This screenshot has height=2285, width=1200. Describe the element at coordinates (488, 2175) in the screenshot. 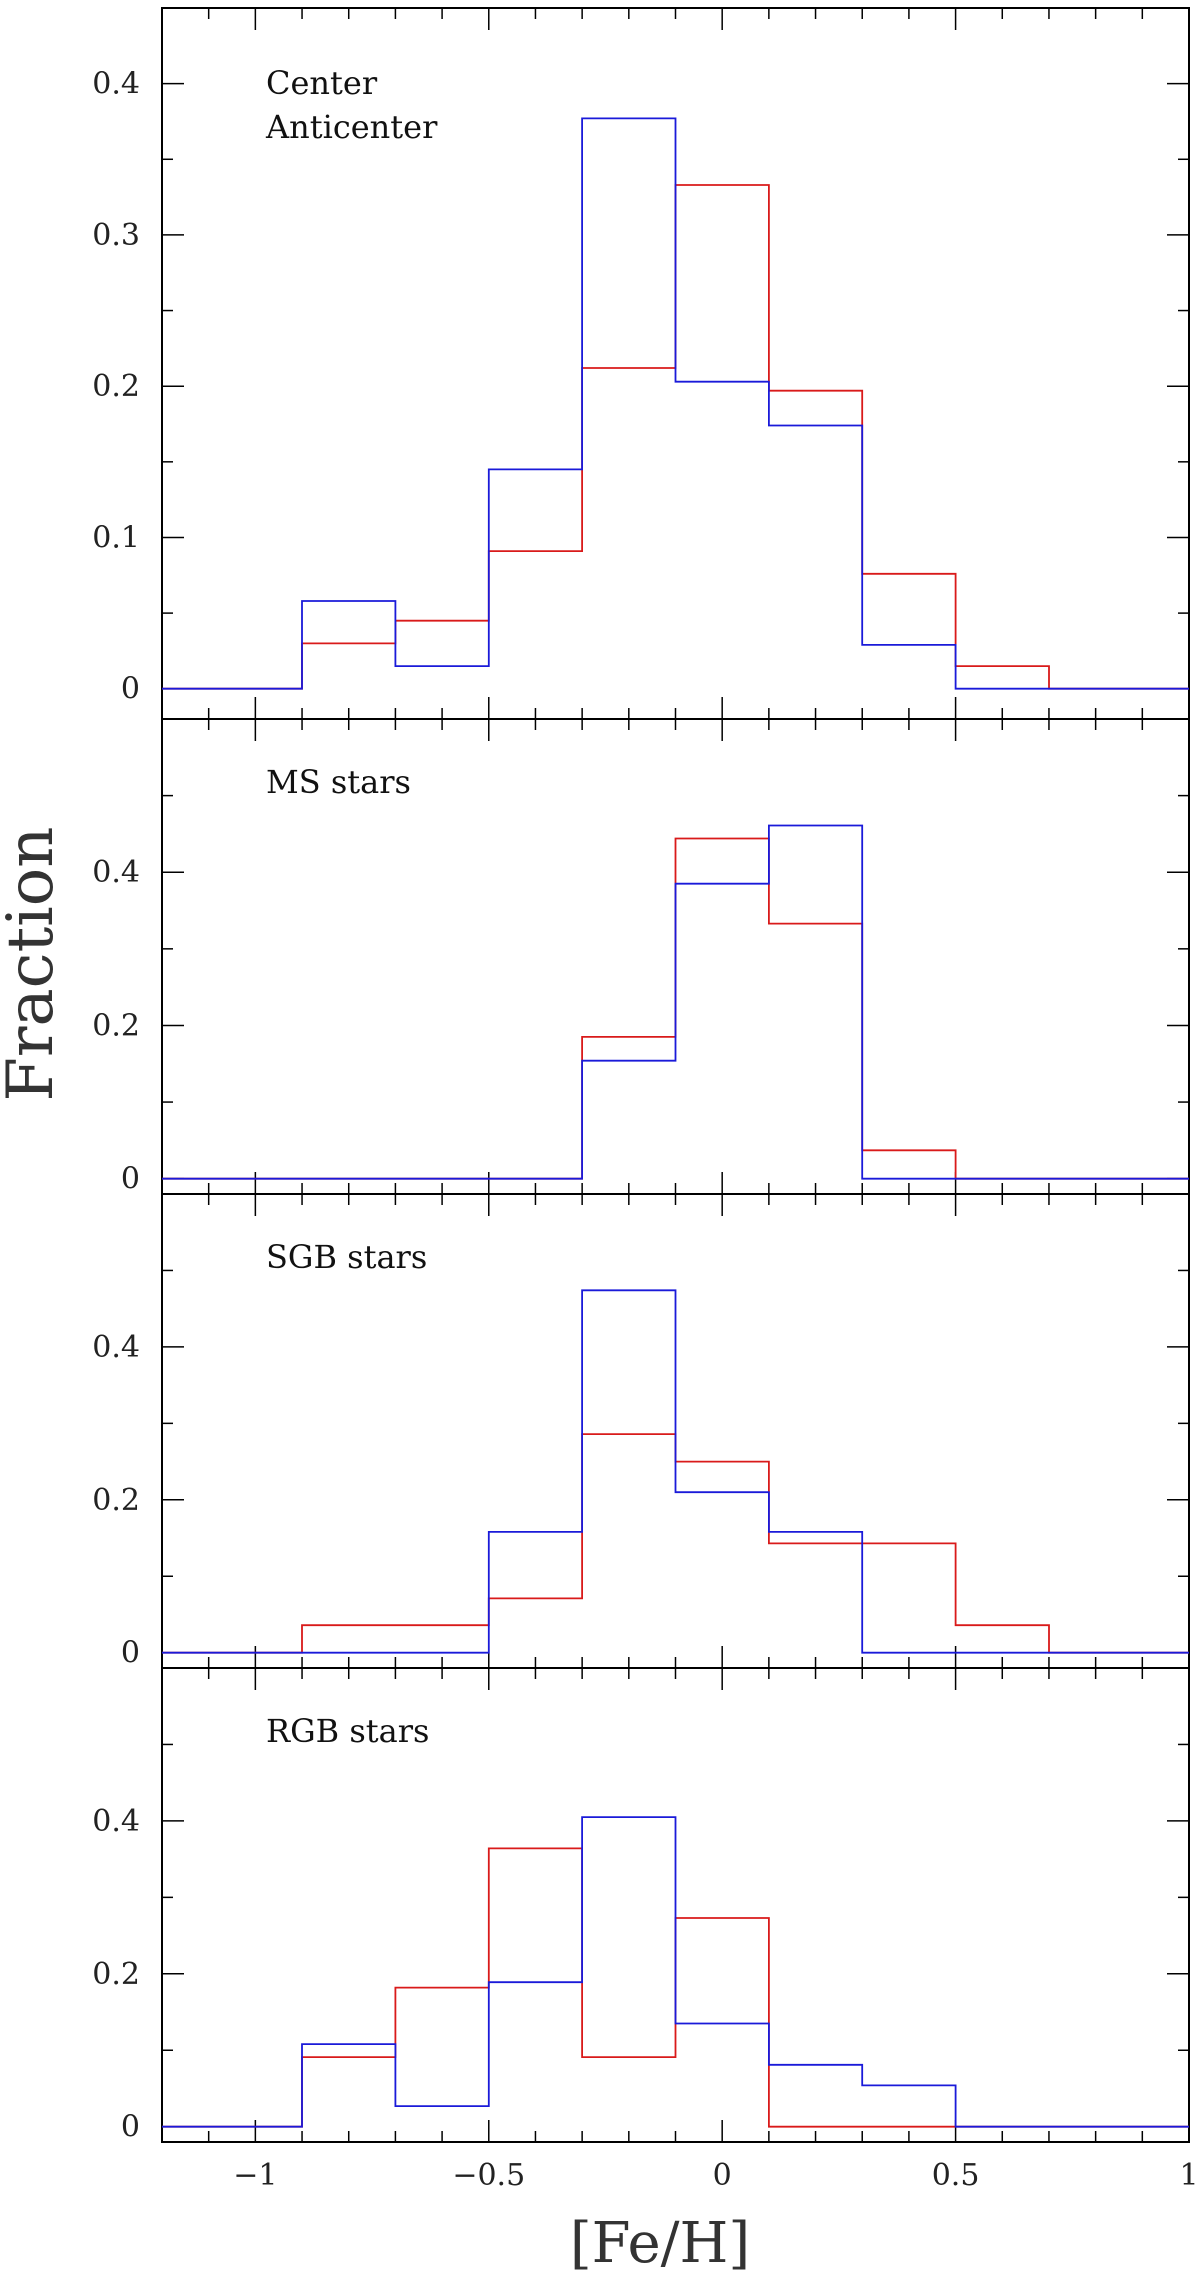

I see `x-tick-label: −0.5` at that location.